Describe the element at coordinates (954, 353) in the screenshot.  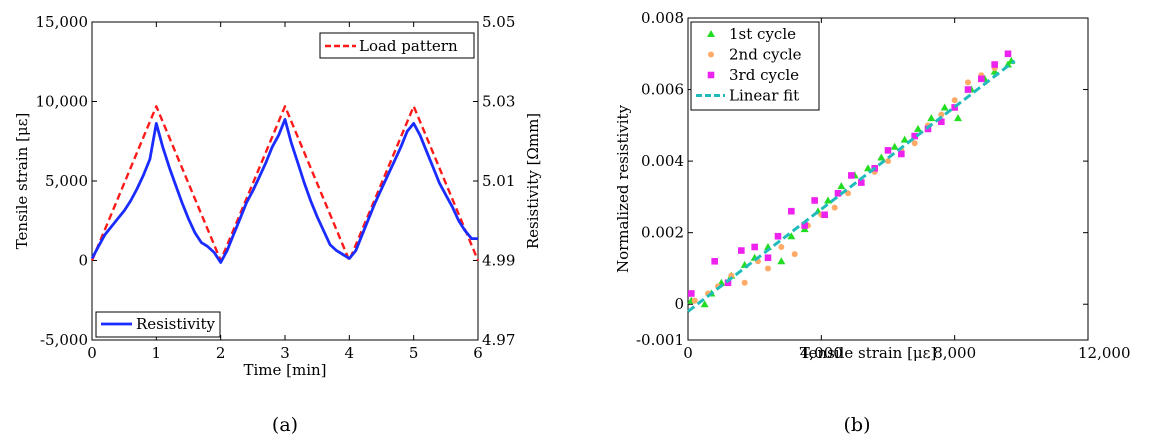
I see `x-tick-label: 8,000` at that location.